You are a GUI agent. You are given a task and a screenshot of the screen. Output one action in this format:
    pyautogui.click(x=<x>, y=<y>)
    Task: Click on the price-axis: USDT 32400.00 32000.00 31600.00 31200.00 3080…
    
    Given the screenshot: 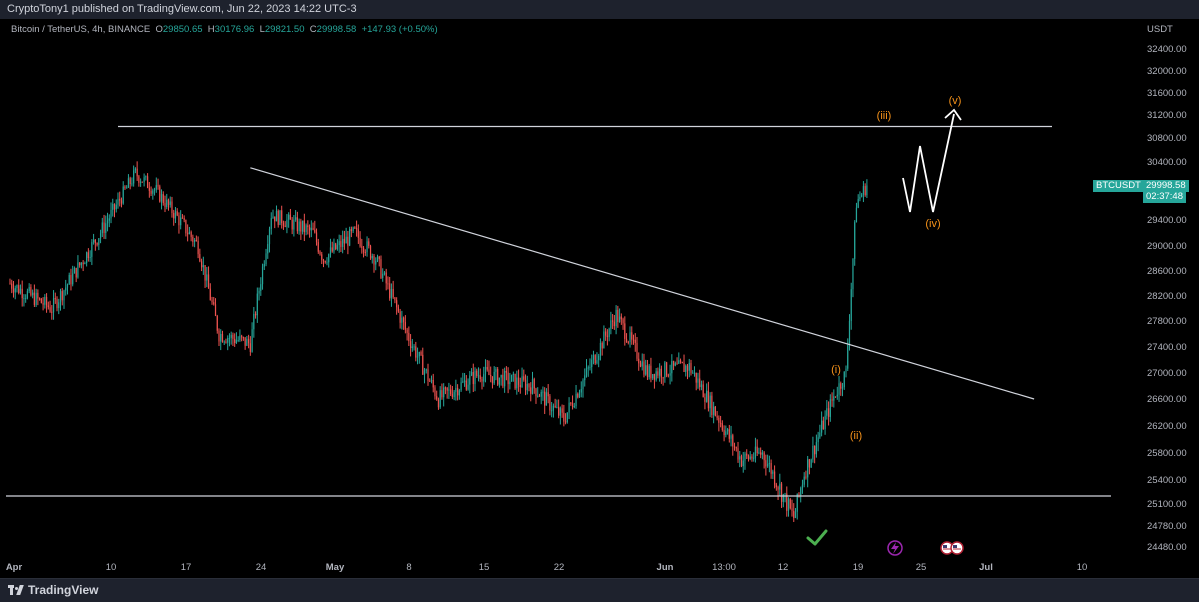 What is the action you would take?
    pyautogui.click(x=1169, y=289)
    